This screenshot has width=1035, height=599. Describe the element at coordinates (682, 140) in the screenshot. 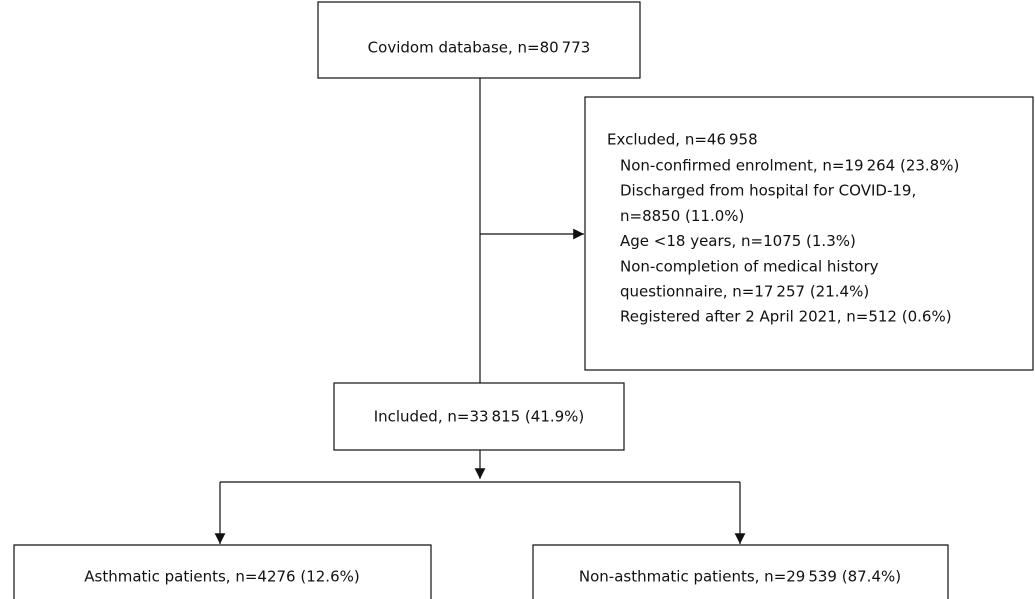

I see `excluded-title: Excluded, n=46 958` at that location.